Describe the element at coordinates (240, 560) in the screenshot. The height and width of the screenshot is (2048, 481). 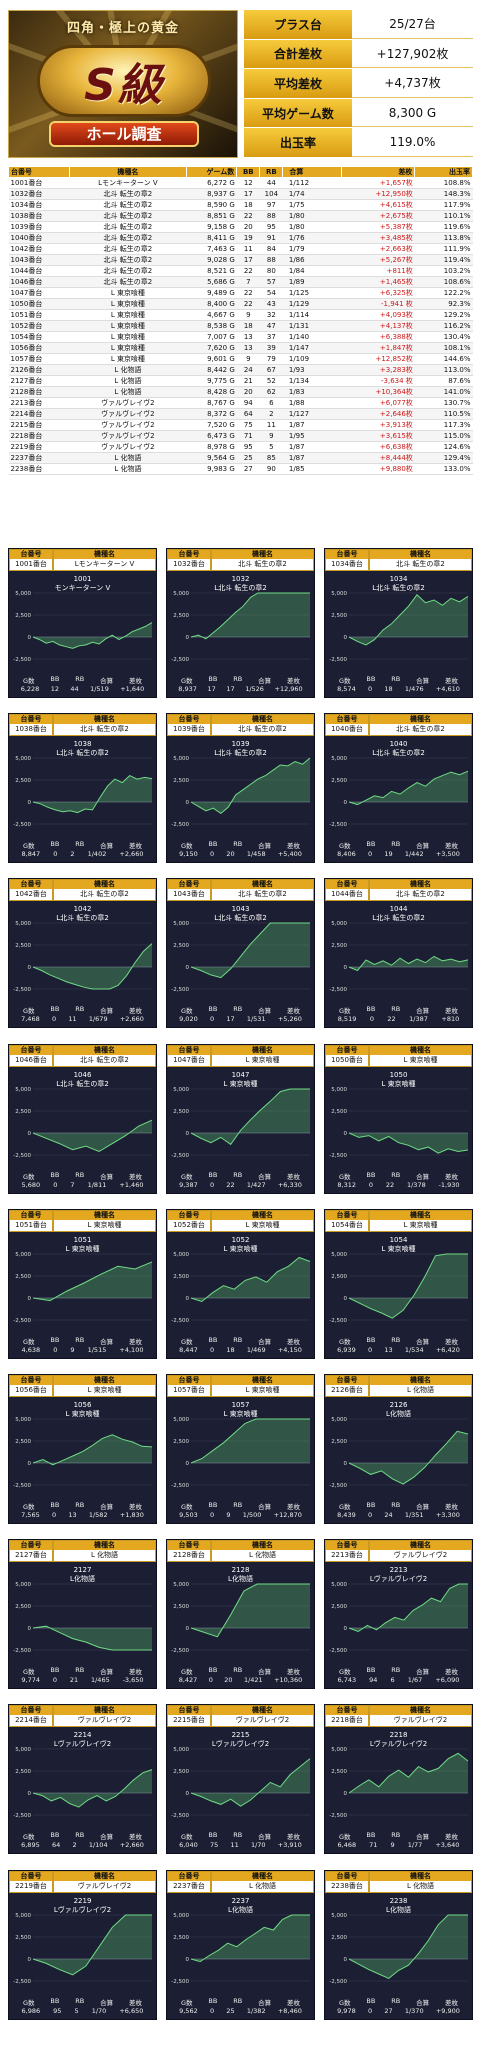
I see `card-header: 台番号 1032番台 機種名 北斗 転生の章2` at that location.